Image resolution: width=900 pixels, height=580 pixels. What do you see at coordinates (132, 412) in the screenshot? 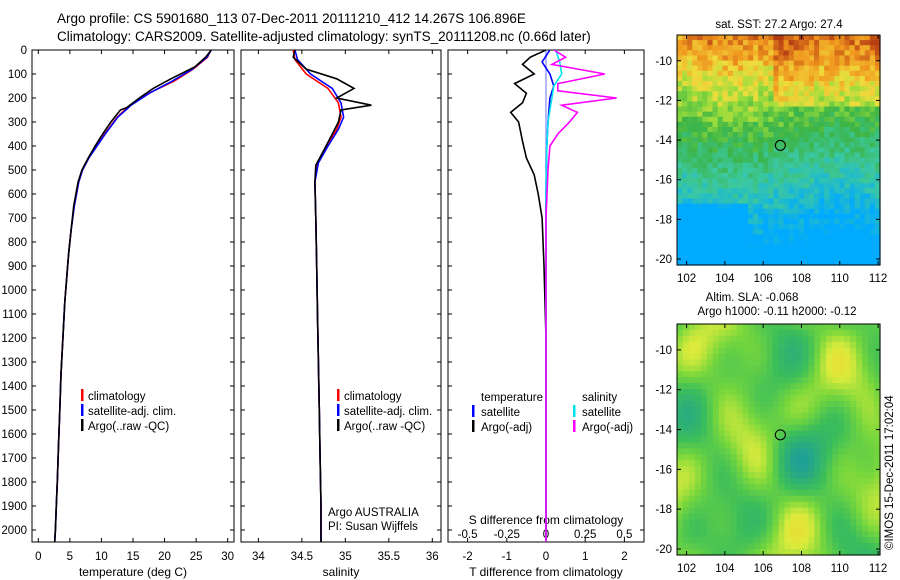
I see `legend-entry: satellite-adj. clim.` at bounding box center [132, 412].